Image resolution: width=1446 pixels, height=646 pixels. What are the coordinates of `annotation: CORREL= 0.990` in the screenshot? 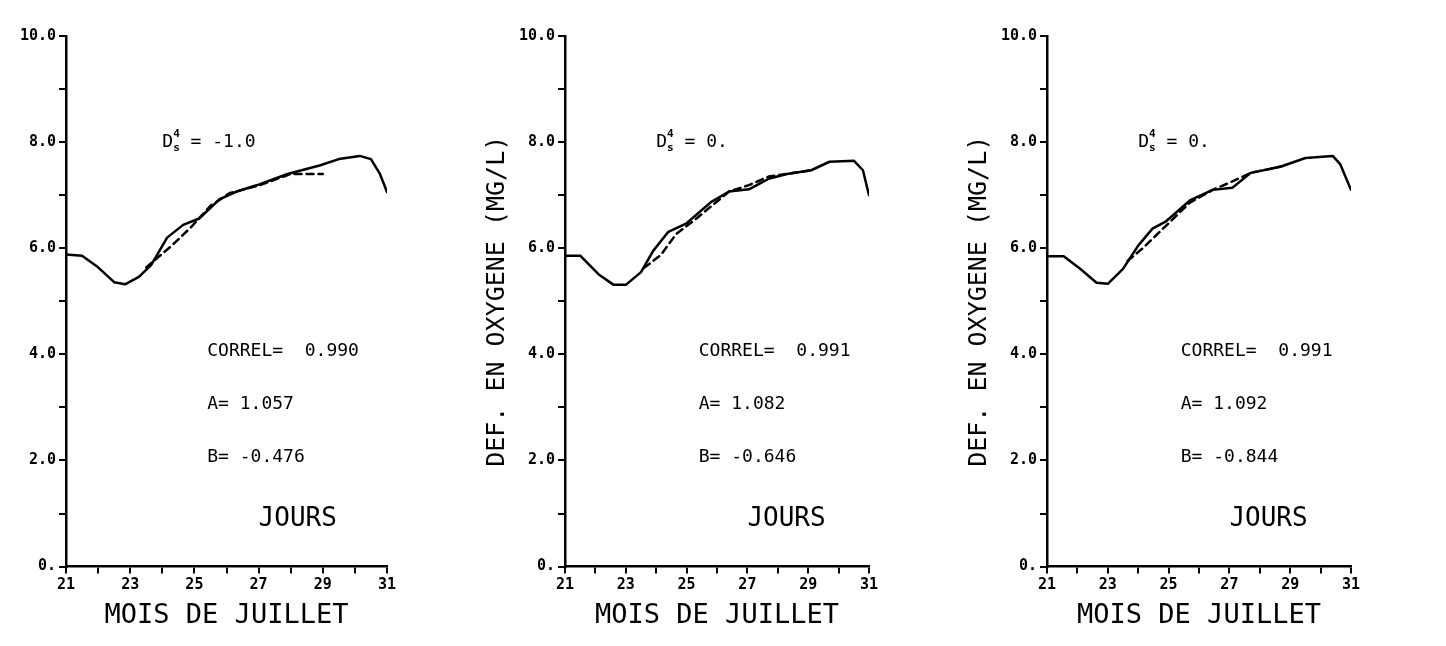 It's located at (283, 350).